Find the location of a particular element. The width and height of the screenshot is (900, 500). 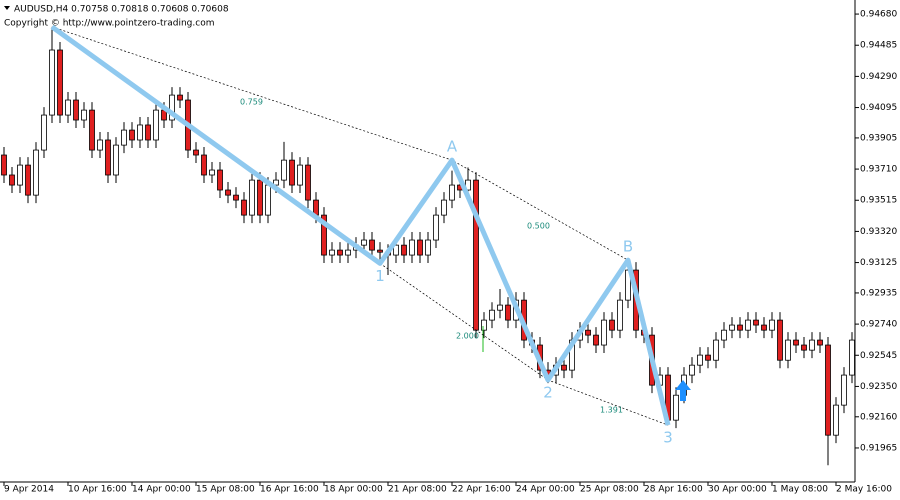

ratio-label: 1.391 is located at coordinates (611, 410).